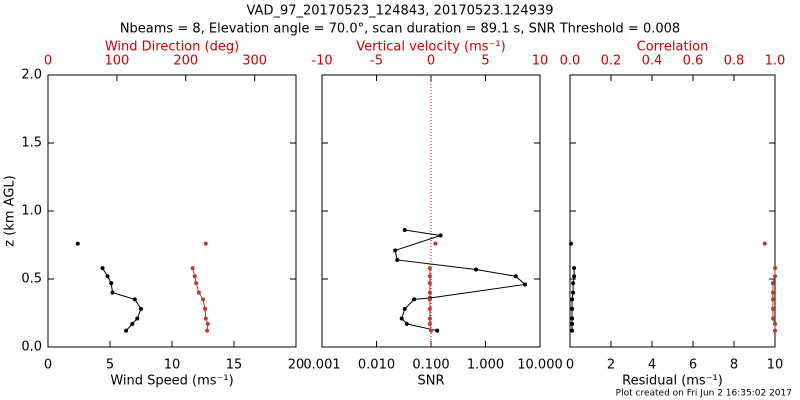 This screenshot has height=400, width=800. What do you see at coordinates (171, 381) in the screenshot?
I see `x-axis-label: Wind Speed (ms⁻¹)` at bounding box center [171, 381].